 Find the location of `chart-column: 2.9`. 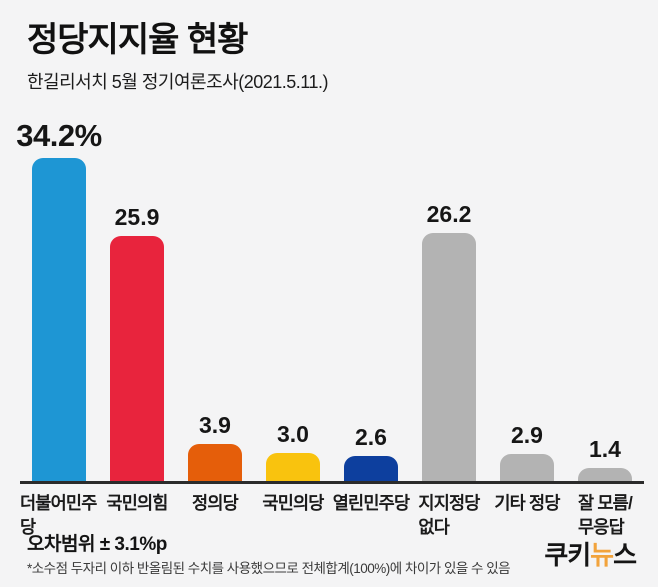

chart-column: 2.9 is located at coordinates (527, 452).